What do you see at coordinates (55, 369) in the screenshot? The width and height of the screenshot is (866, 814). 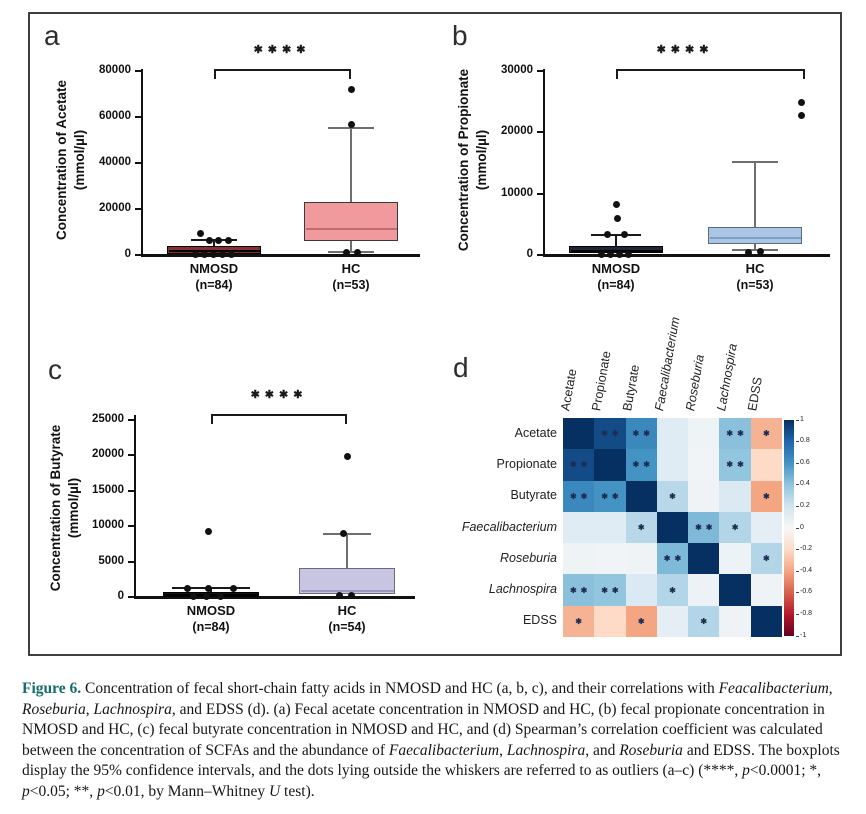 I see `panel-c-label: c` at bounding box center [55, 369].